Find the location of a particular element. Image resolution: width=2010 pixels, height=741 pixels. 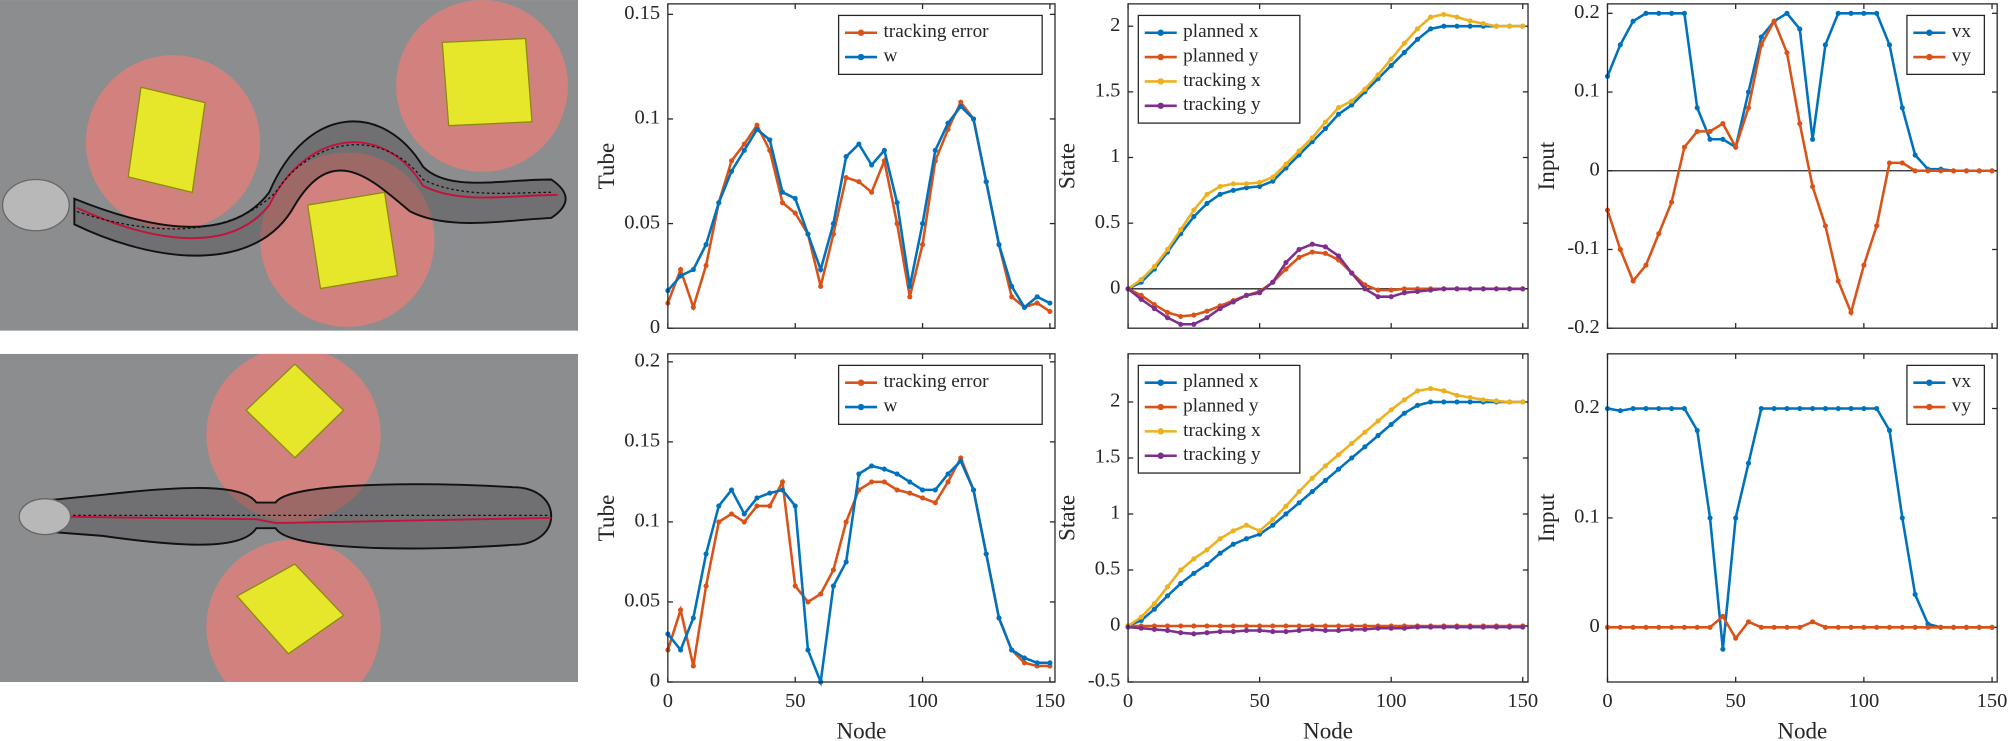

y-tick-label: 0.1 is located at coordinates (648, 521).